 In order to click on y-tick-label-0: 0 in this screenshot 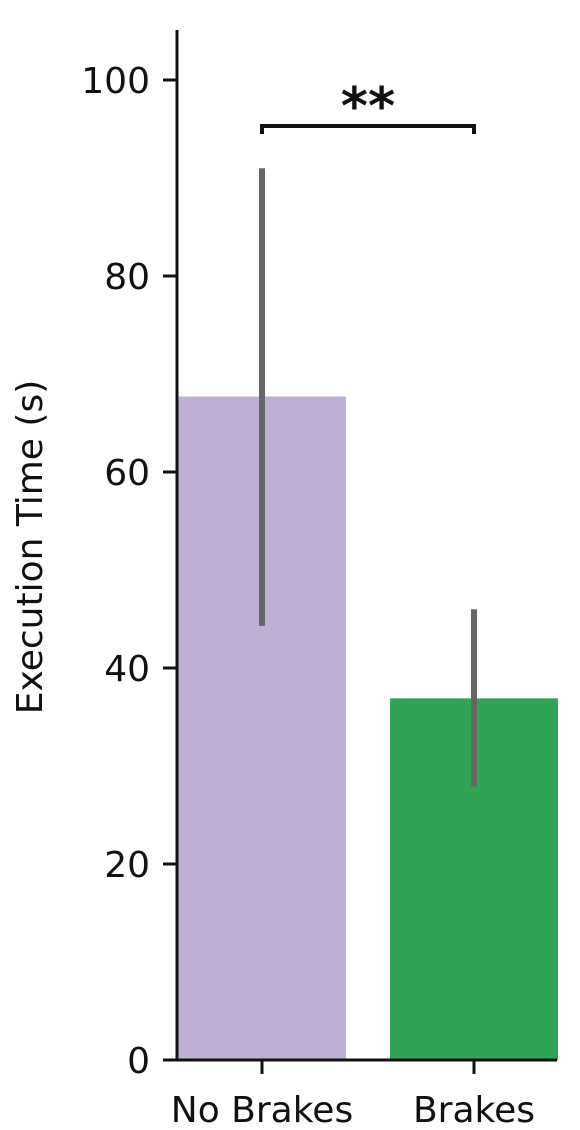, I will do `click(138, 1061)`.